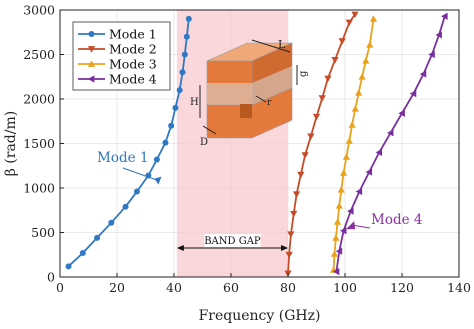  I want to click on annotation-mode1-arrow, so click(140, 174).